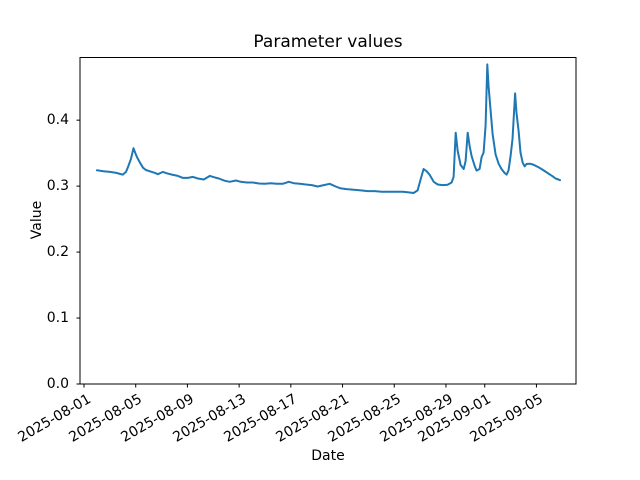 This screenshot has height=480, width=640. I want to click on y-tick-label: 0.1, so click(57, 318).